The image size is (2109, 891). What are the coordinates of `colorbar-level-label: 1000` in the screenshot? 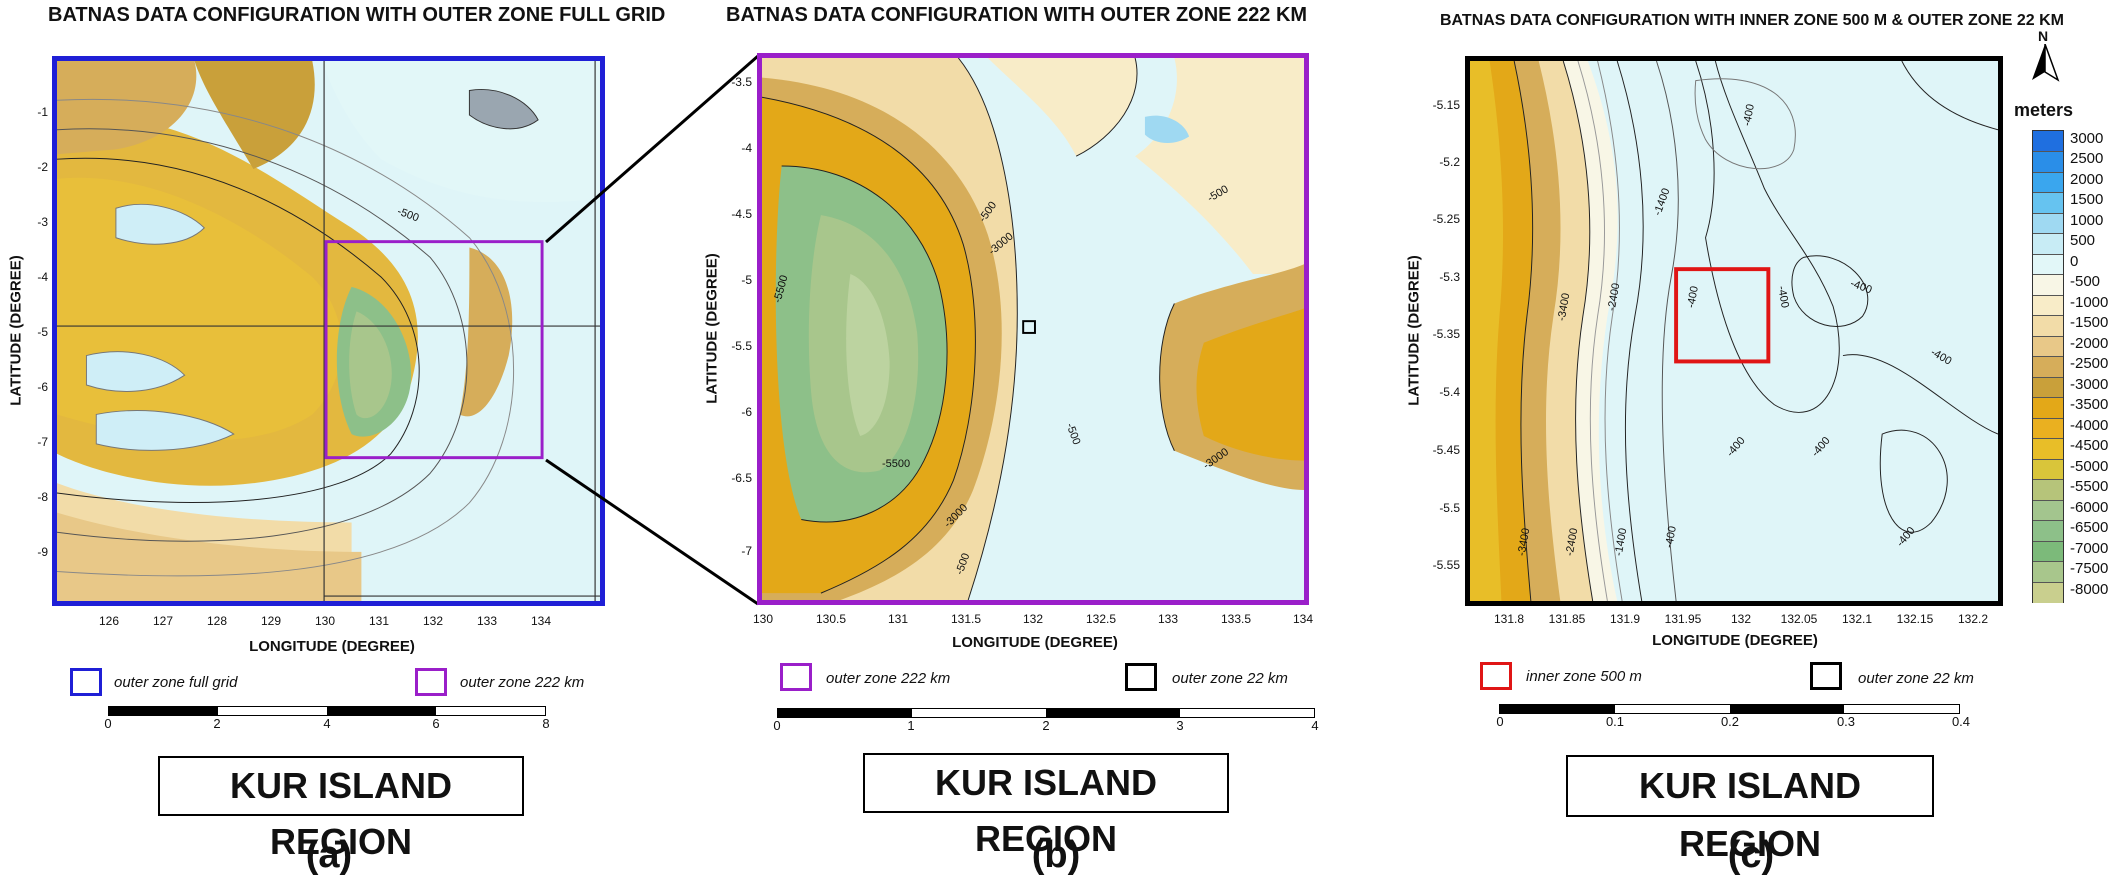 It's located at (2087, 220).